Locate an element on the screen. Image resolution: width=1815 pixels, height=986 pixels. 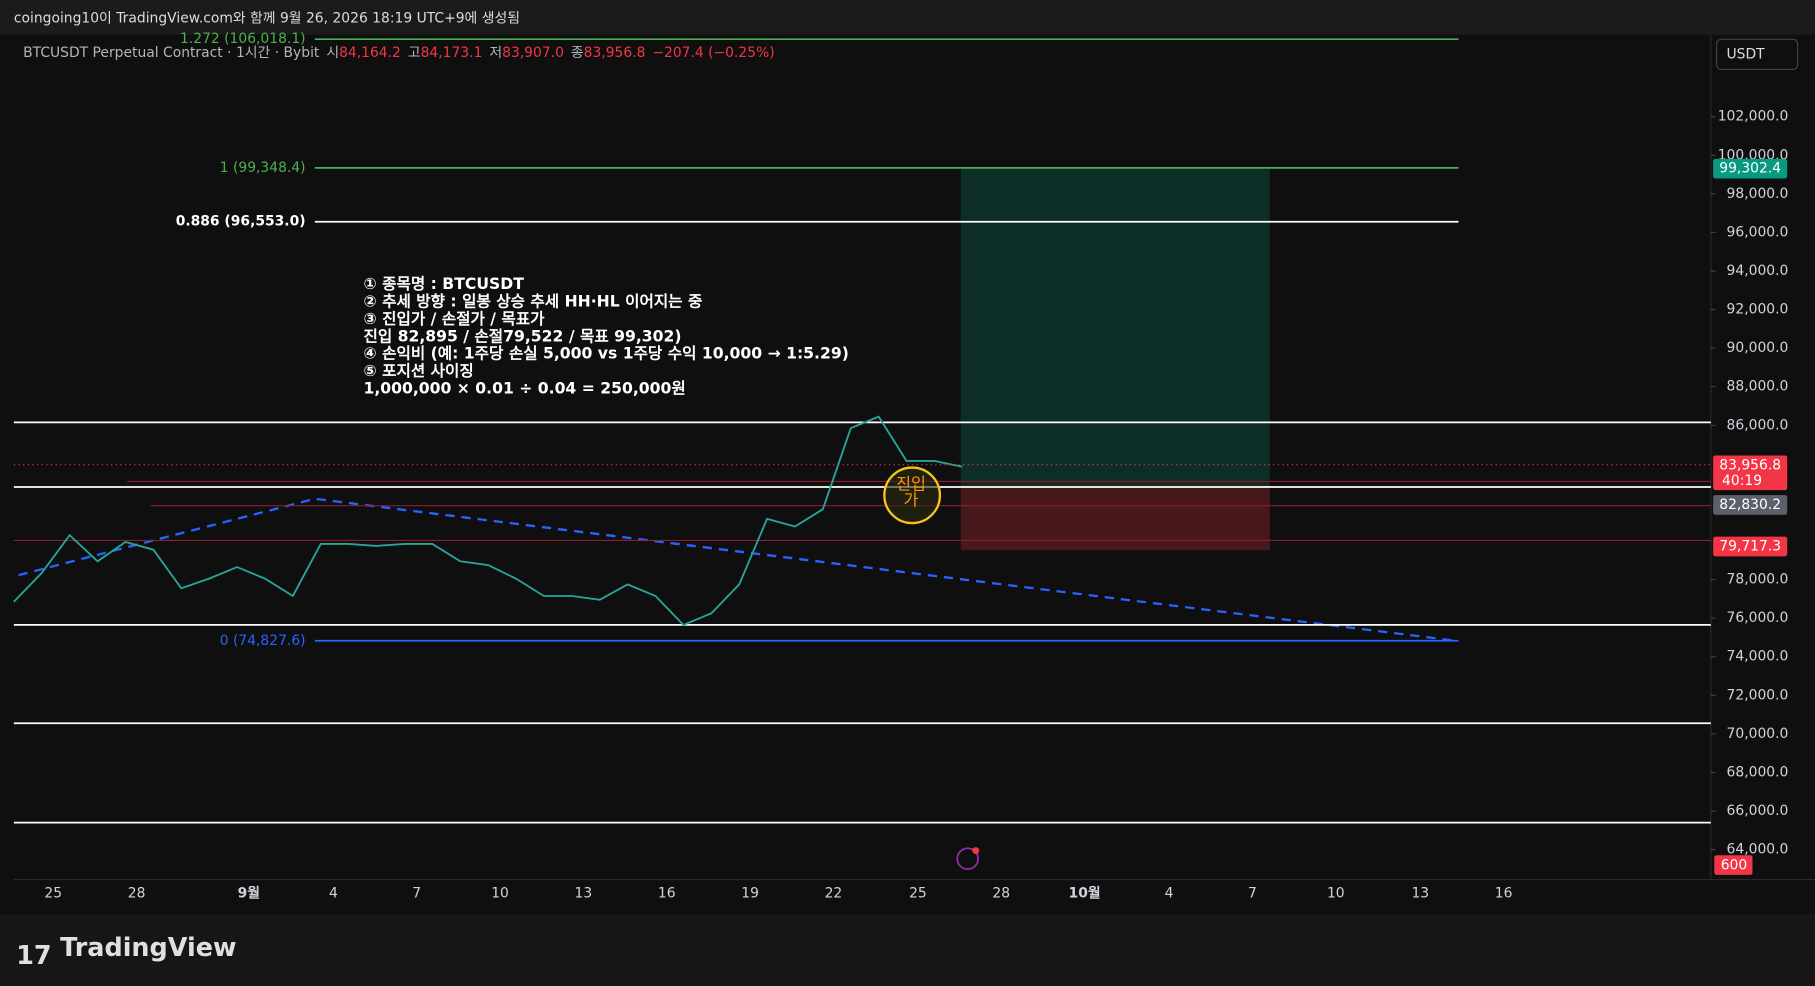
y-tick-label: 96,000.0 is located at coordinates (1758, 232).